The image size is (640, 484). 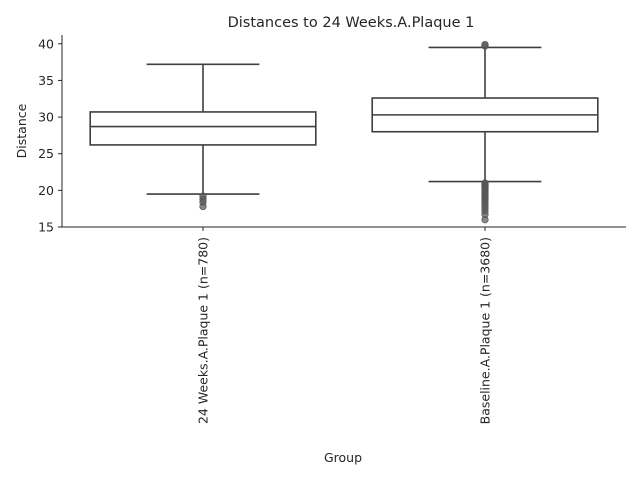 I want to click on y-ticks-layer: 15 20 25 30 35 40, so click(x=50, y=135).